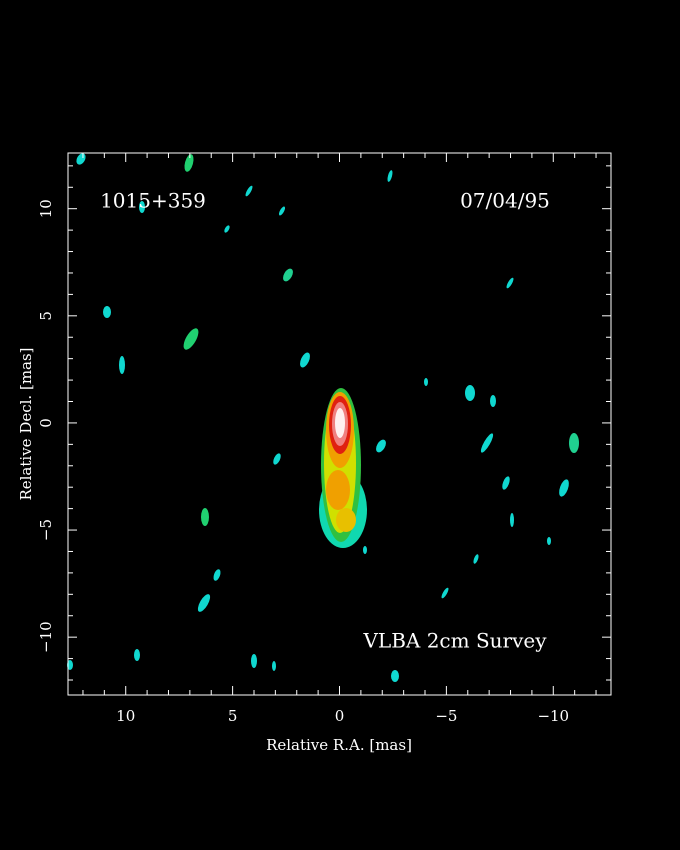 This screenshot has width=680, height=850. Describe the element at coordinates (46, 316) in the screenshot. I see `y-tick-label: 5` at that location.